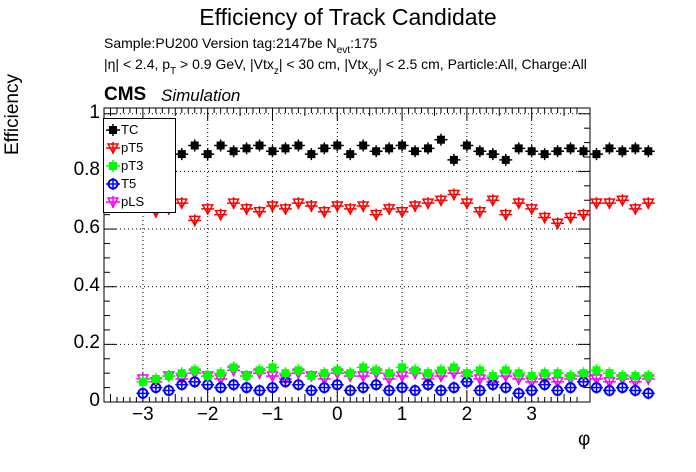 This screenshot has height=472, width=696. Describe the element at coordinates (225, 64) in the screenshot. I see `cuts-part2: > 0.9 GeV, |Vtx` at that location.